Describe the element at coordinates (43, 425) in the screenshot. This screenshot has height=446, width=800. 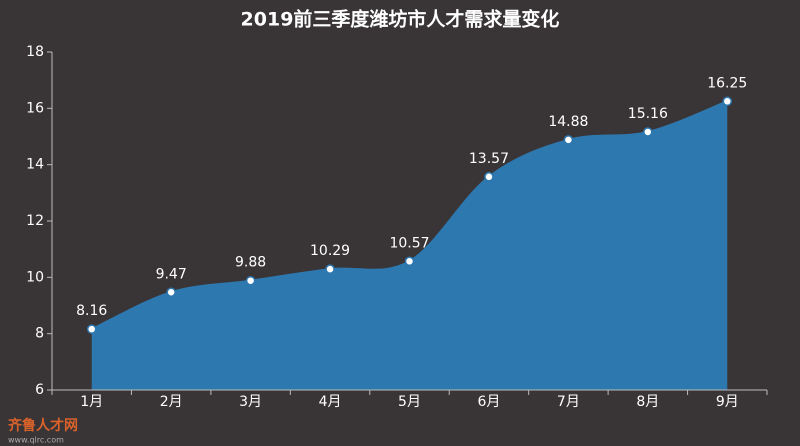
I see `watermark-logo: 齐鲁人才网` at that location.